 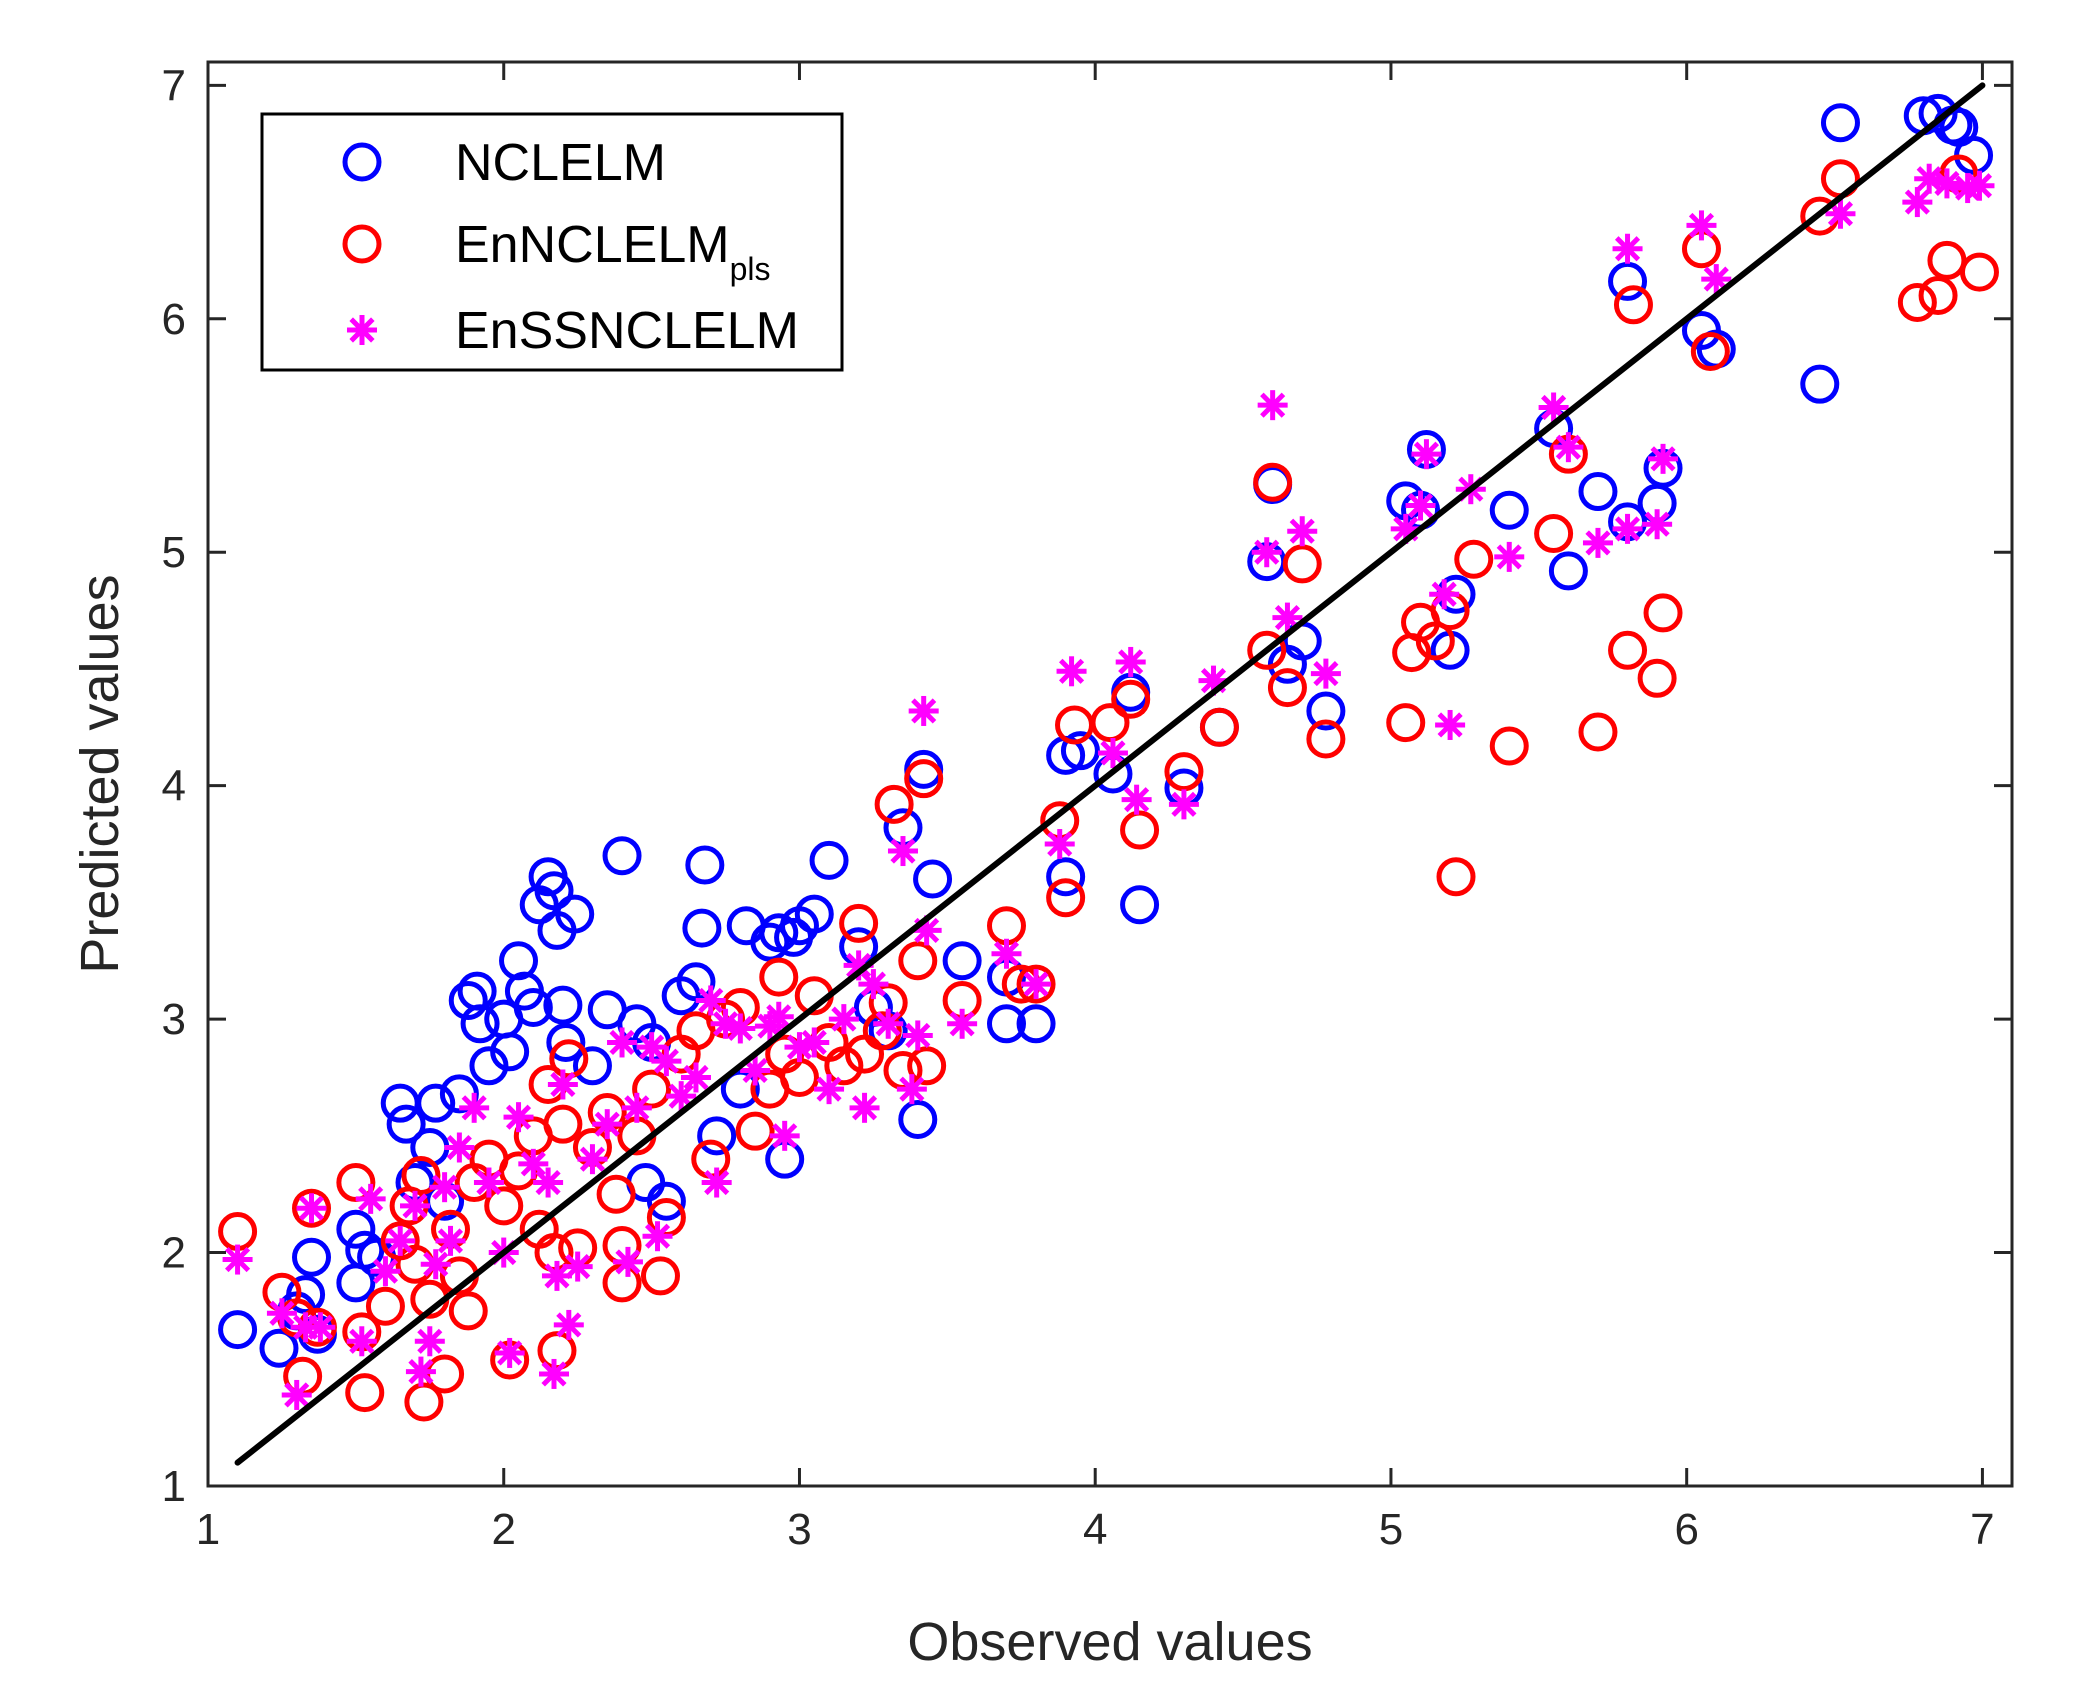 I want to click on x-tick-label: 1, so click(x=208, y=1529).